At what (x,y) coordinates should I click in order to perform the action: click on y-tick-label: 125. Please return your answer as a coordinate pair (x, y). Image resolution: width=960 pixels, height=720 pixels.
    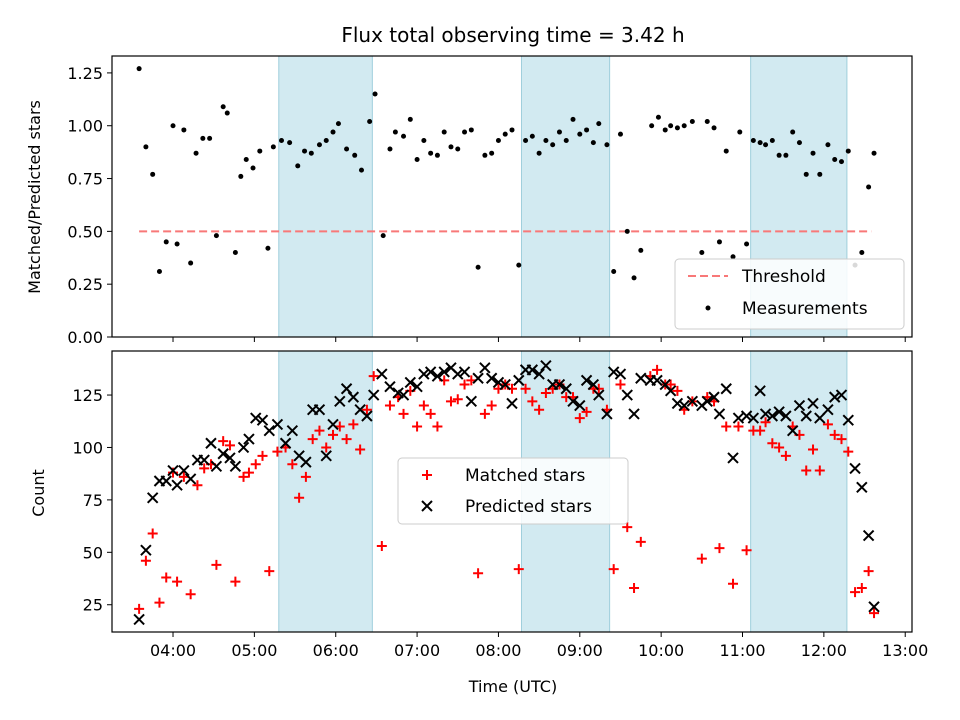
    Looking at the image, I should click on (87, 395).